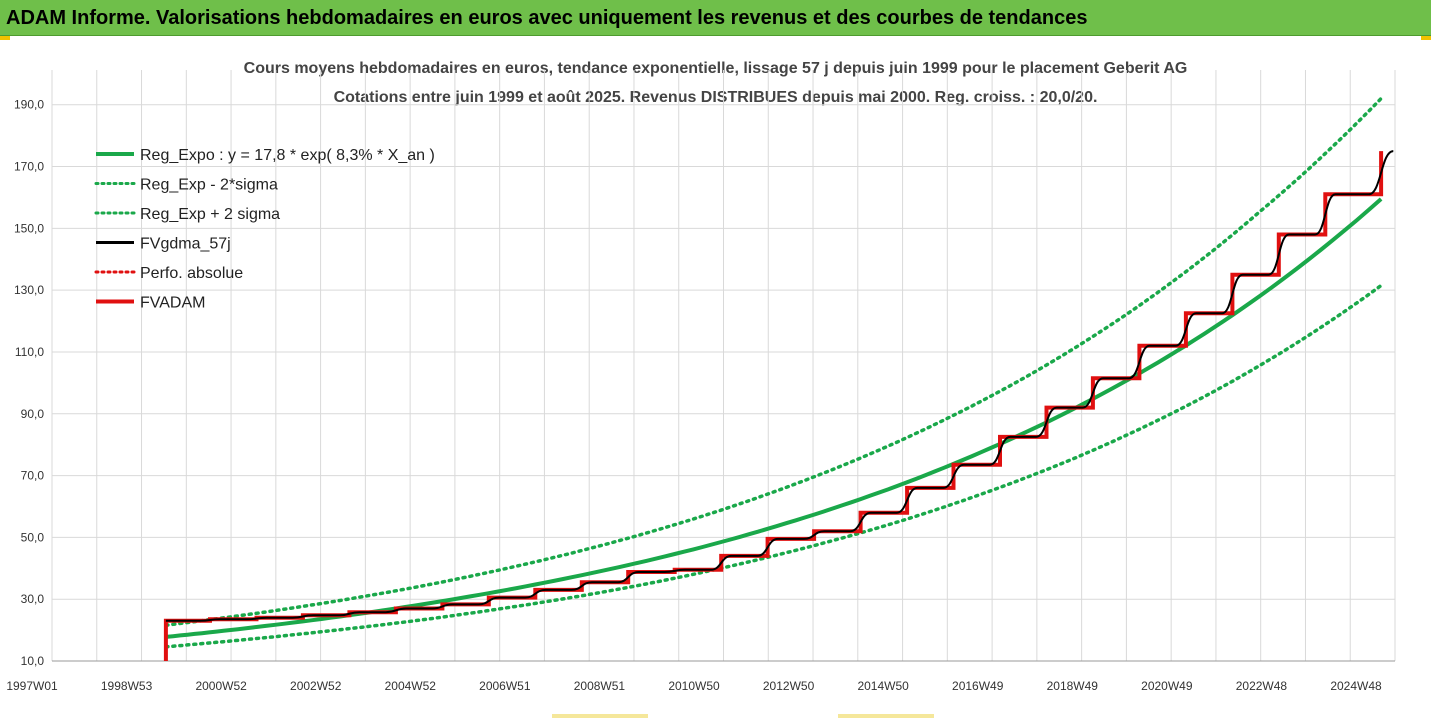 The image size is (1431, 718). I want to click on y-tick-label: 30,0, so click(33, 599).